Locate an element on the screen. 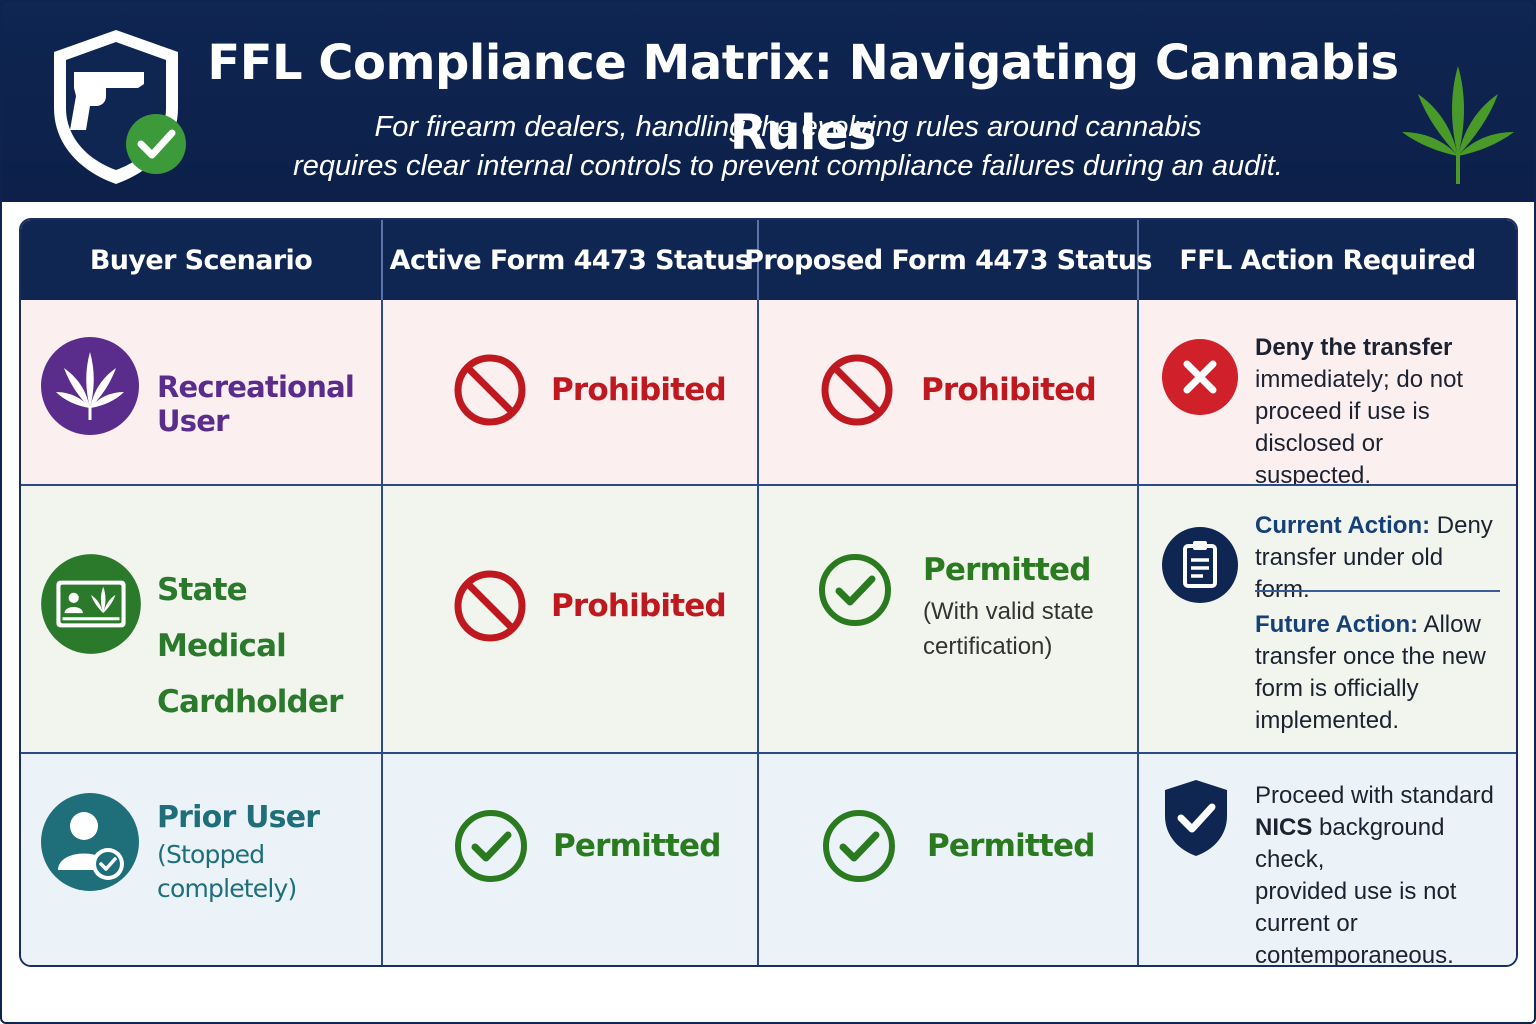 Image resolution: width=1536 pixels, height=1024 pixels. action-divider is located at coordinates (1377, 591).